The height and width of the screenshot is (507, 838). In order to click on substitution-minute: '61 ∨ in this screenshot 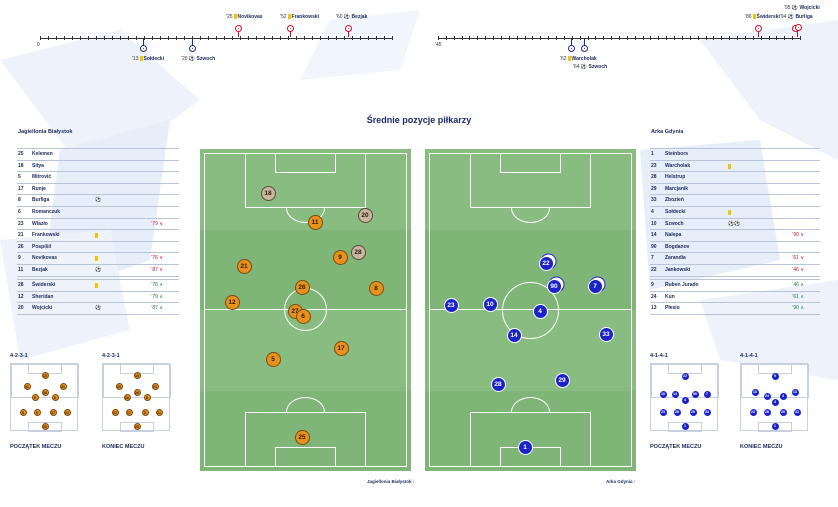, I will do `click(798, 258)`.